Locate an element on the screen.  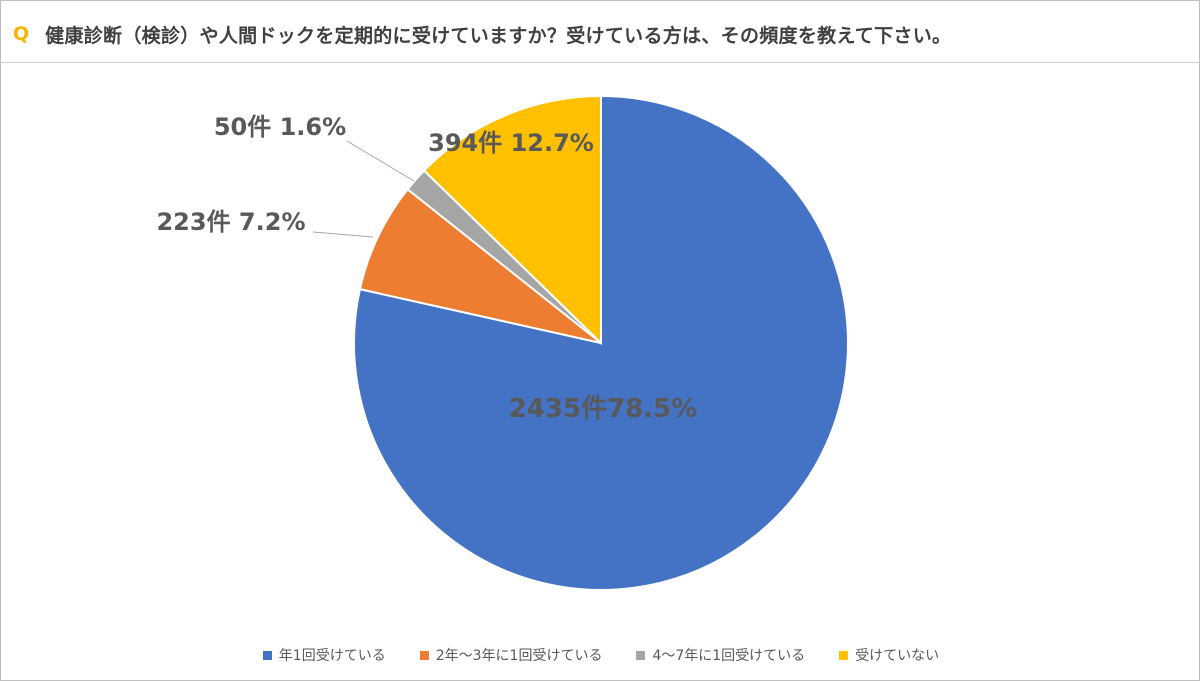
data-label-1: 2435件78.5% is located at coordinates (603, 409).